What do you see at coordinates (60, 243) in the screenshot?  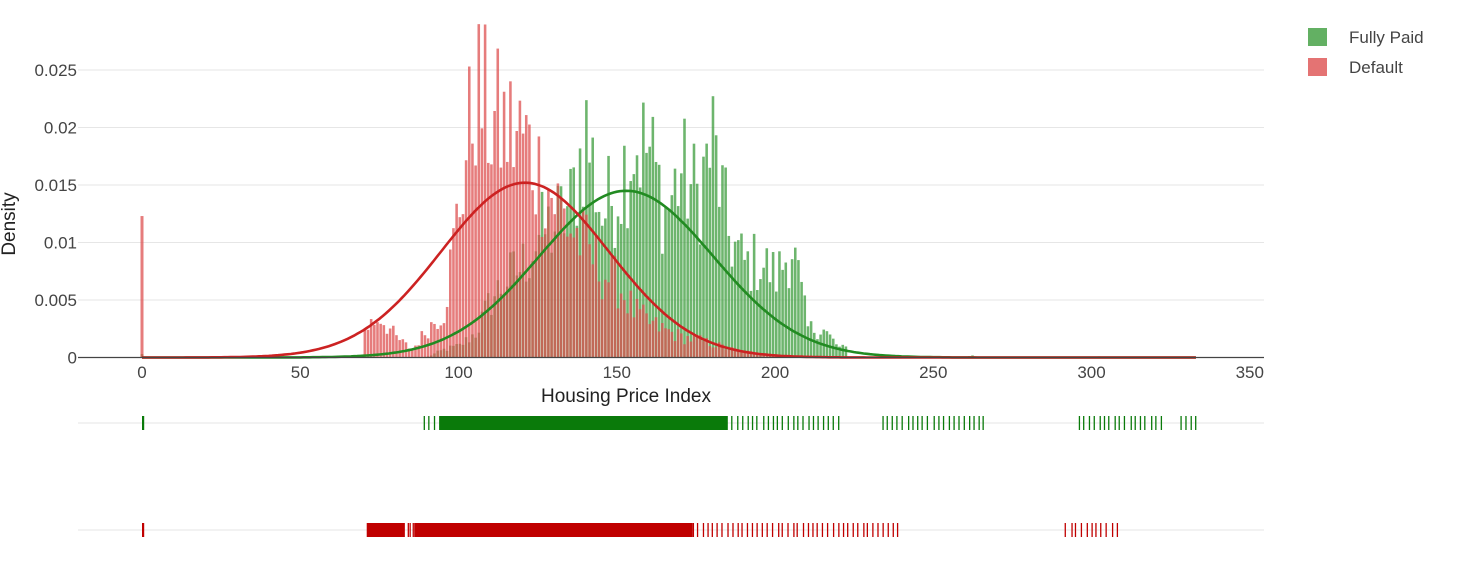 I see `y-tick-label: 0.01` at bounding box center [60, 243].